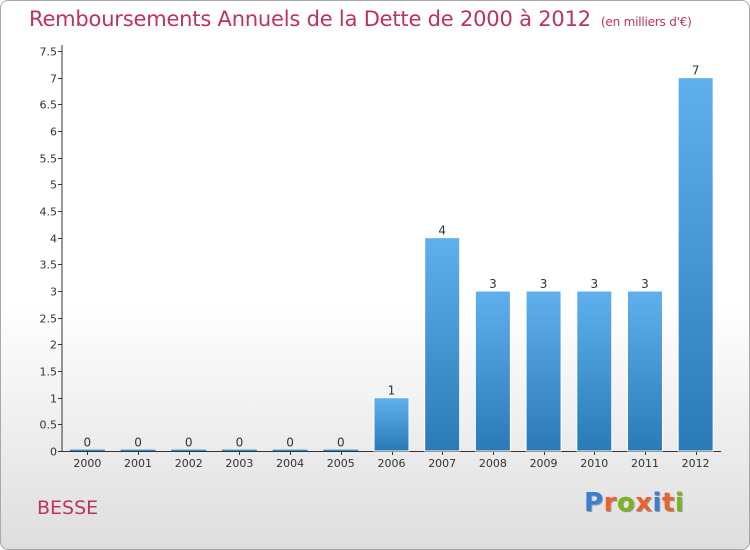 The width and height of the screenshot is (750, 550). What do you see at coordinates (53, 79) in the screenshot?
I see `y-tick-label: 7` at bounding box center [53, 79].